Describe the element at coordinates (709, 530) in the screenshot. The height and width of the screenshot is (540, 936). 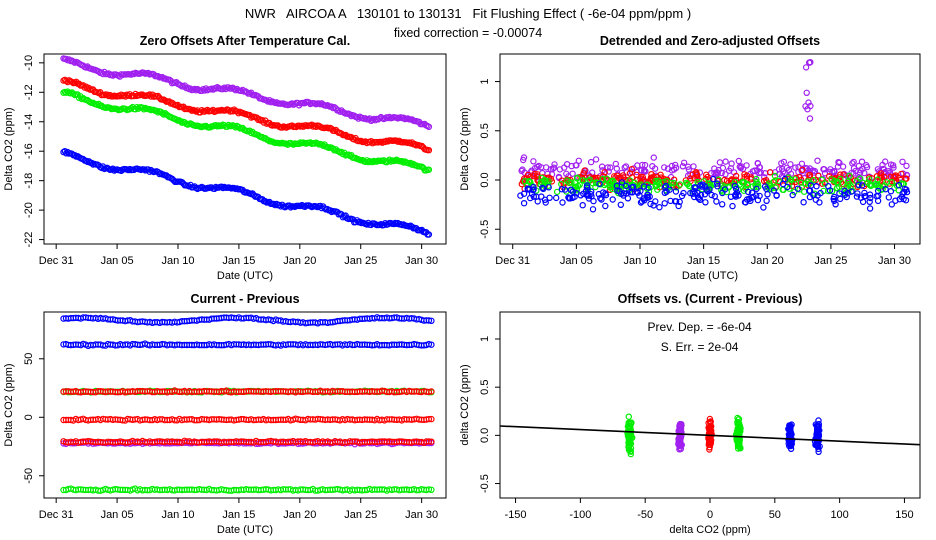
I see `x-axis-label: delta CO2 (ppm)` at that location.